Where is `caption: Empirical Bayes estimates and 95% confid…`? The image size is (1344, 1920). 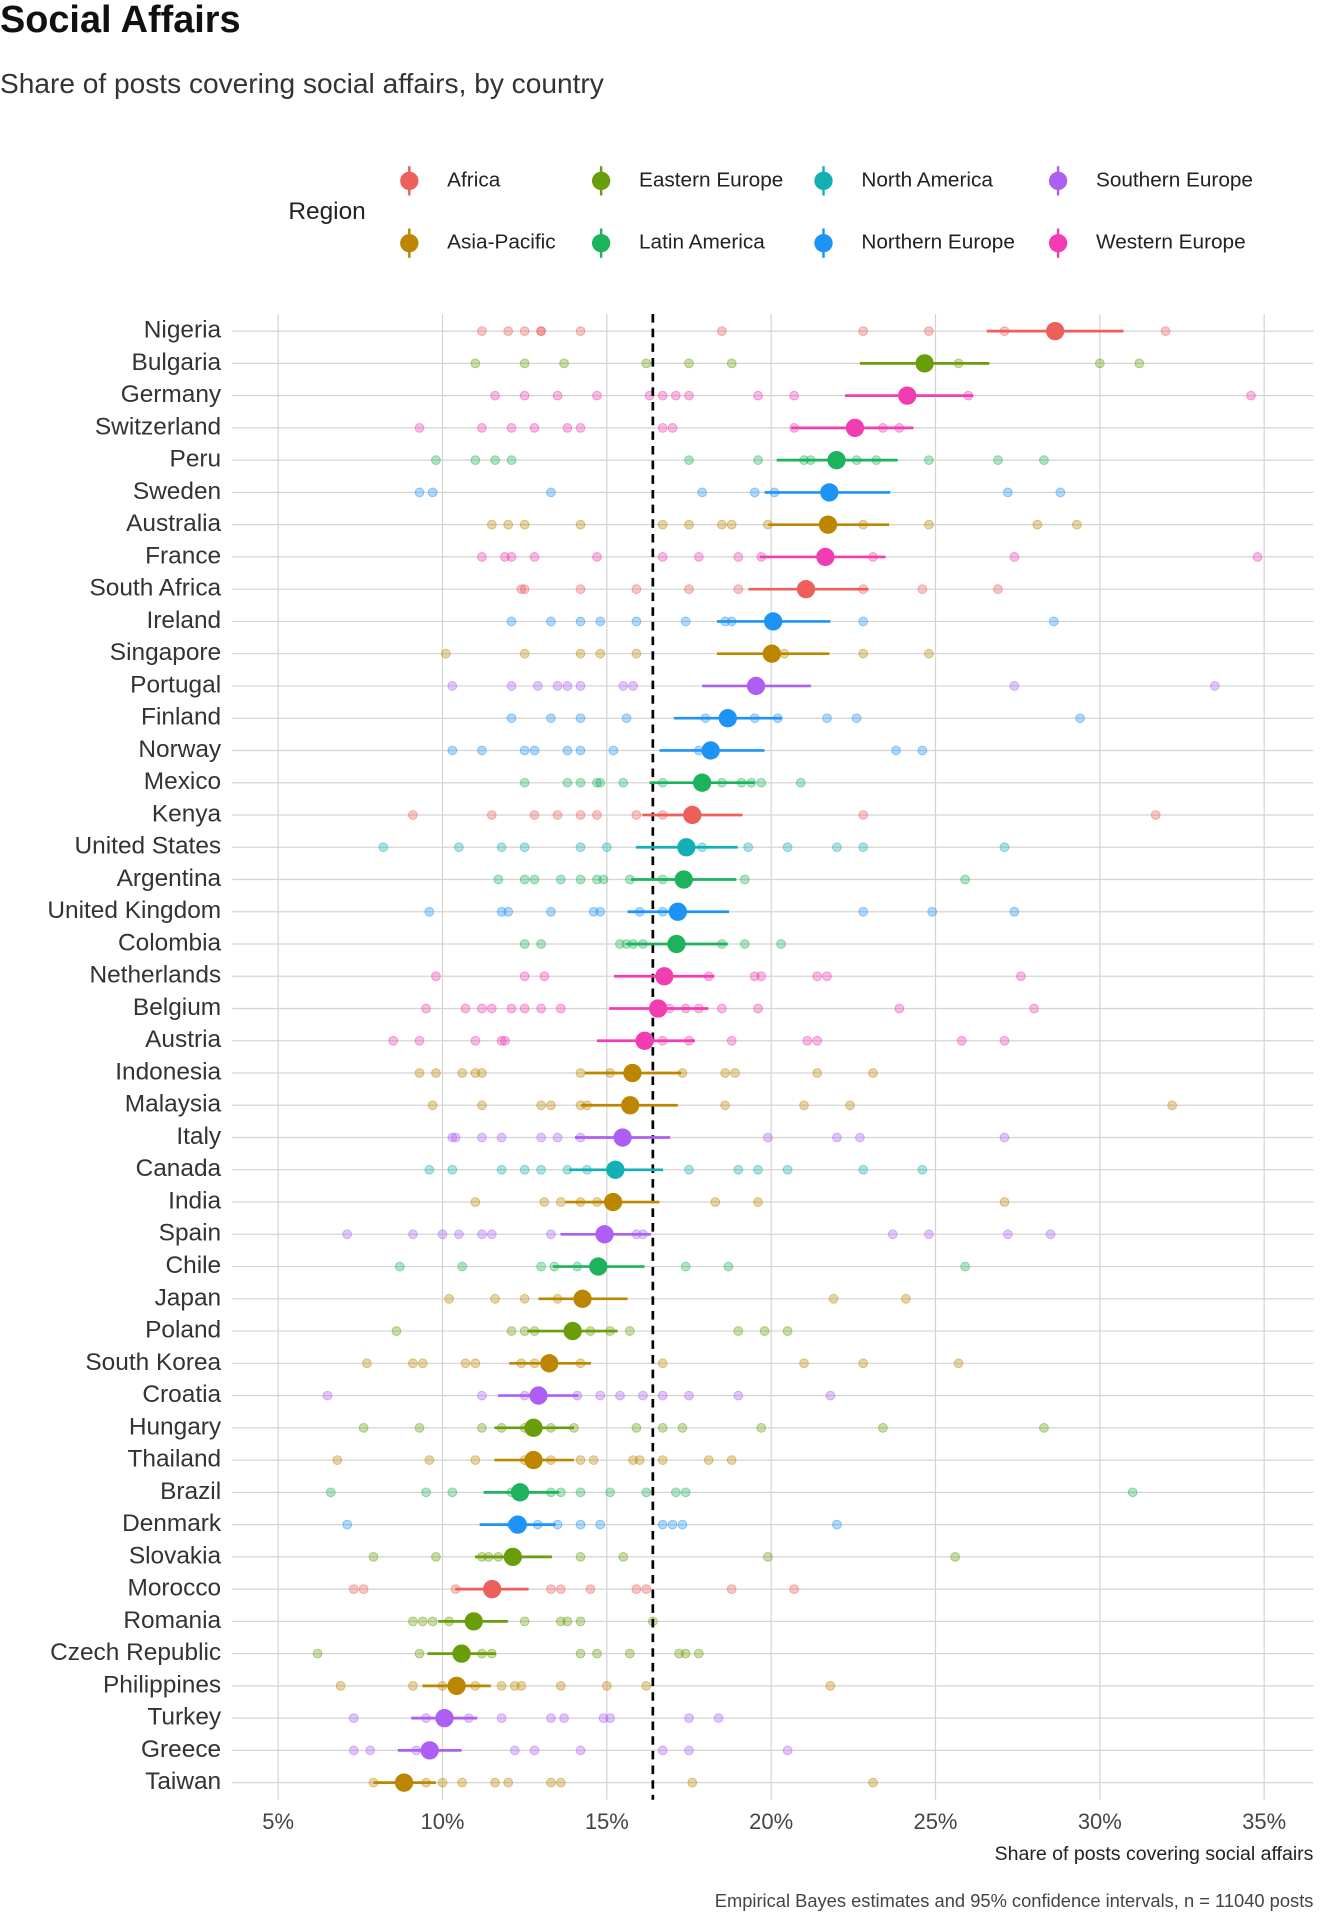
caption: Empirical Bayes estimates and 95% confid… is located at coordinates (1014, 1900).